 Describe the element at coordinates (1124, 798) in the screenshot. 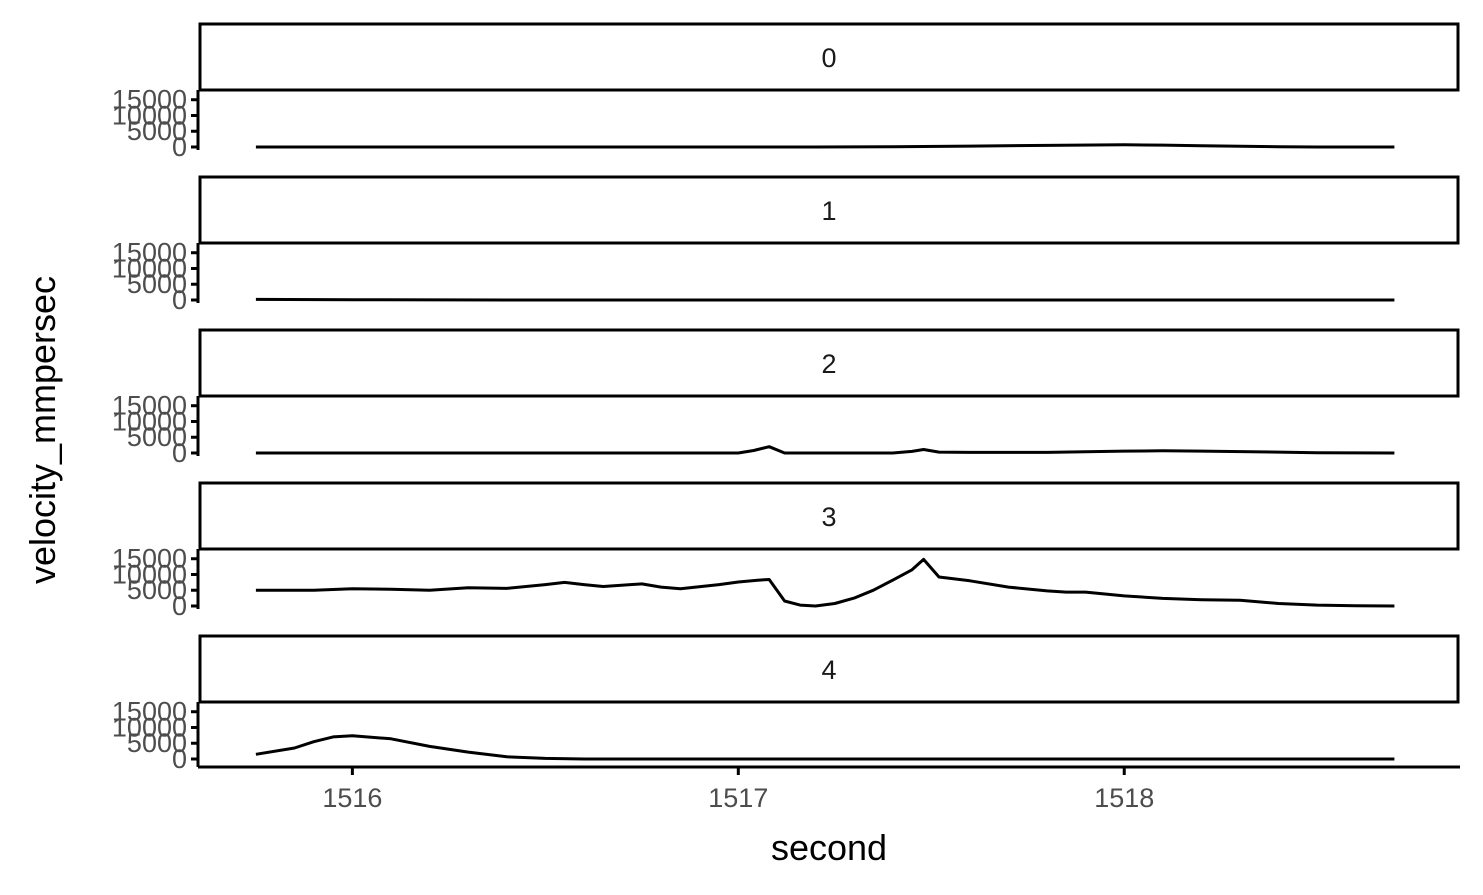

I see `x-tick-label: 1518` at that location.